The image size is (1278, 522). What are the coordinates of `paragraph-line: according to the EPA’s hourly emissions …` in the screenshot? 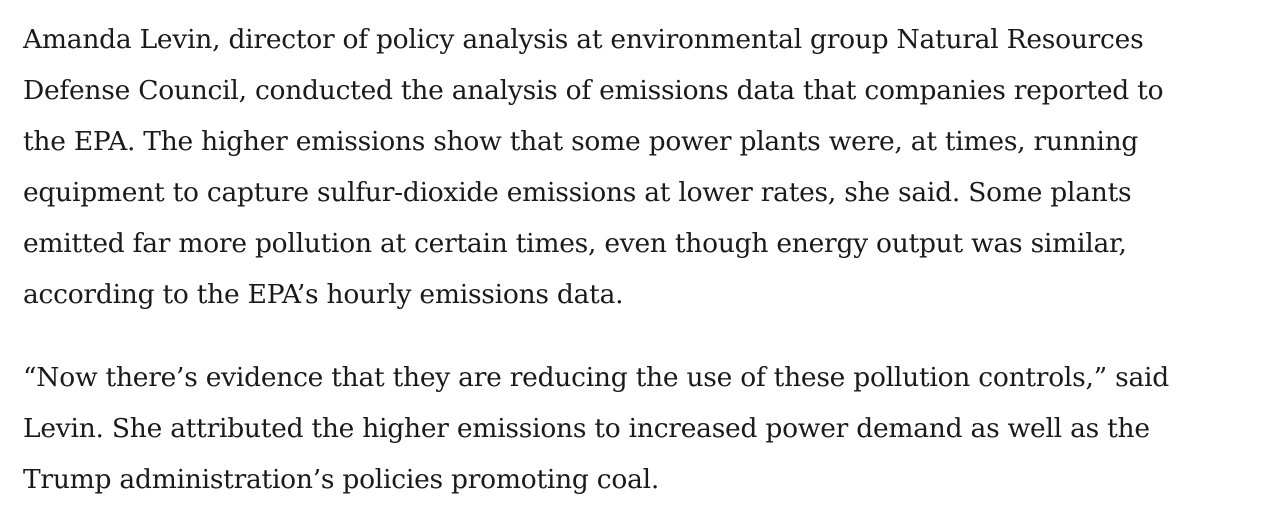 It's located at (323, 294).